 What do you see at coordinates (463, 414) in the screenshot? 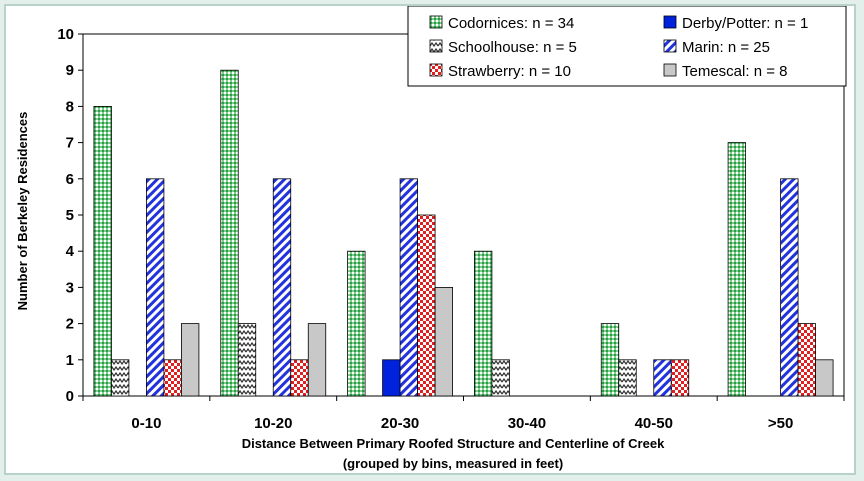
I see `x-axis-ticks: 0-10 10-20 20-30 30-40 40-50 >50` at bounding box center [463, 414].